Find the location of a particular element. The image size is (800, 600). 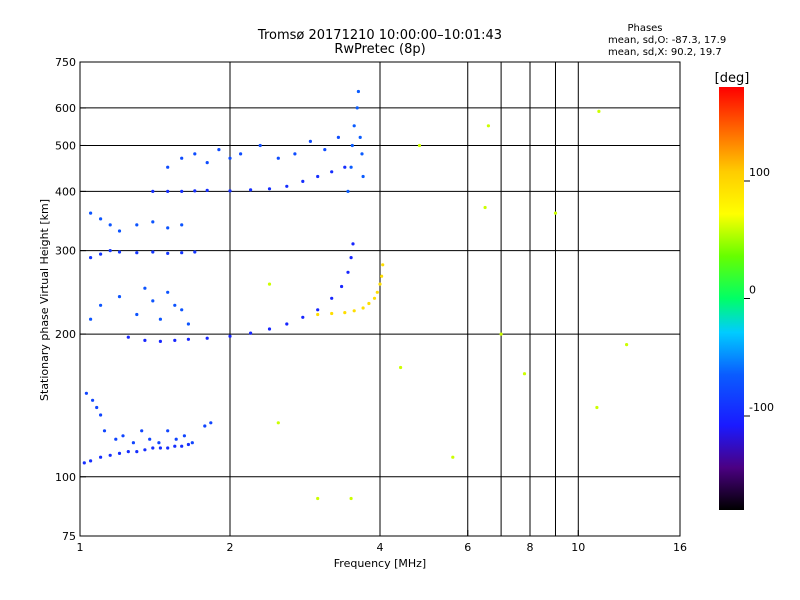

colorbar-gradient is located at coordinates (731, 298).